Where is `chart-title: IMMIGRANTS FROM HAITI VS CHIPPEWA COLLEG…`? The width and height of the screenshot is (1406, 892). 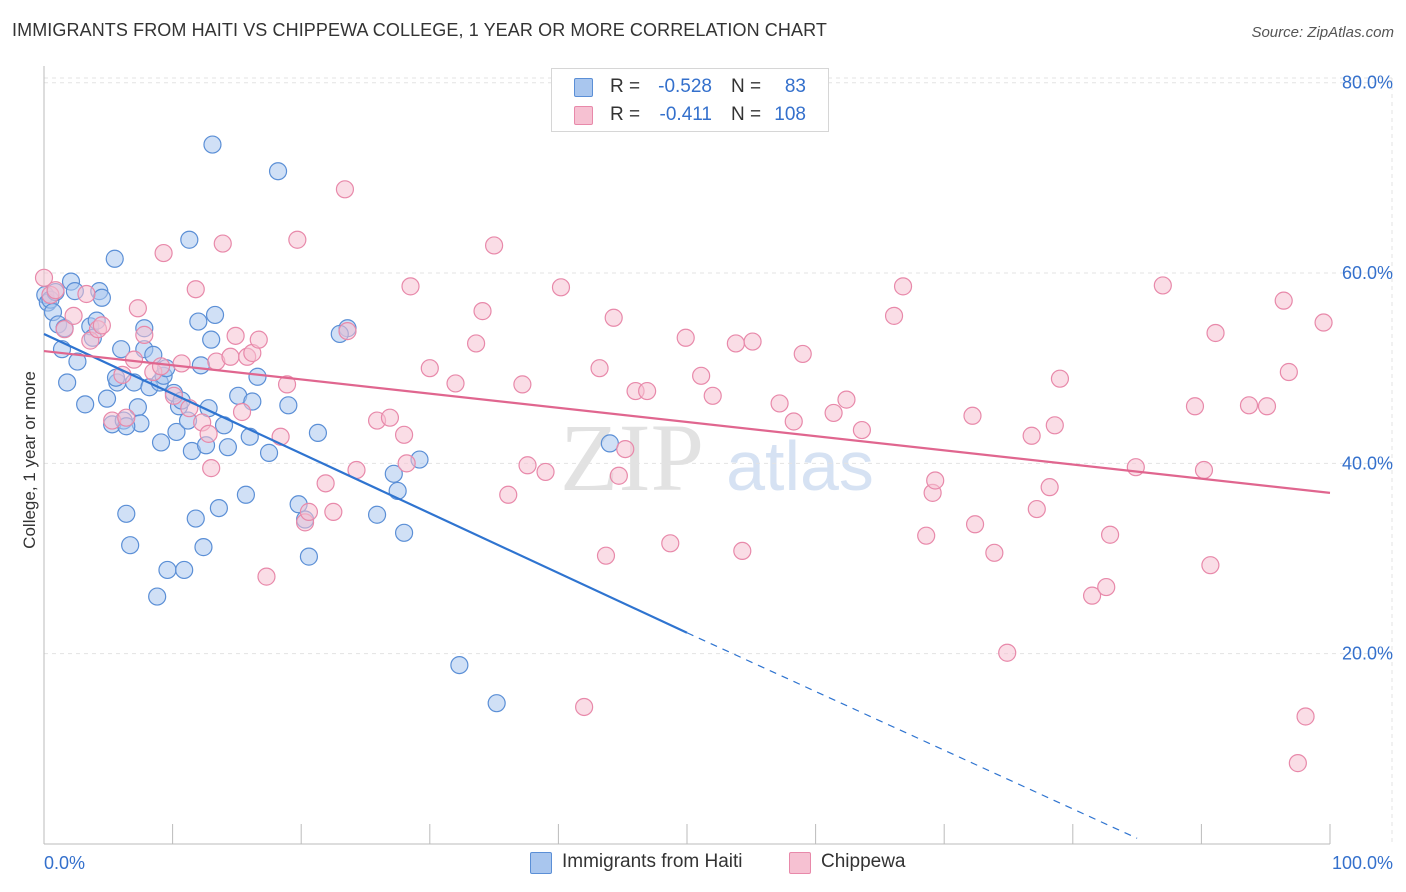 chart-title: IMMIGRANTS FROM HAITI VS CHIPPEWA COLLEG… is located at coordinates (419, 30).